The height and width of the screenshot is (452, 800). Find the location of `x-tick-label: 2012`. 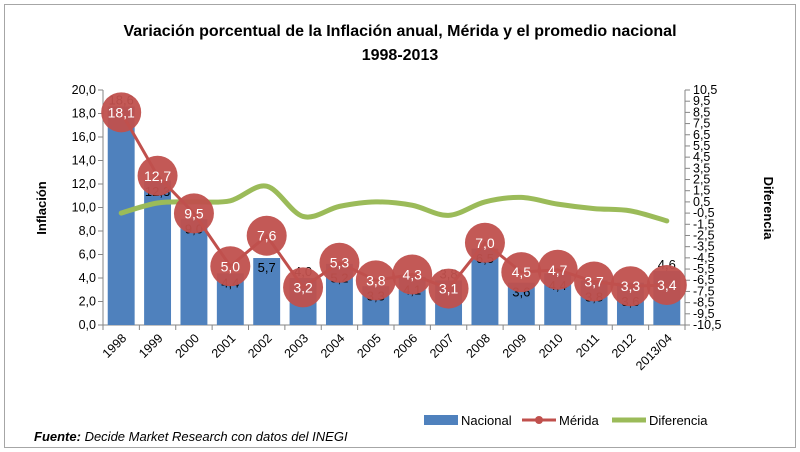

x-tick-label: 2012 is located at coordinates (624, 346).